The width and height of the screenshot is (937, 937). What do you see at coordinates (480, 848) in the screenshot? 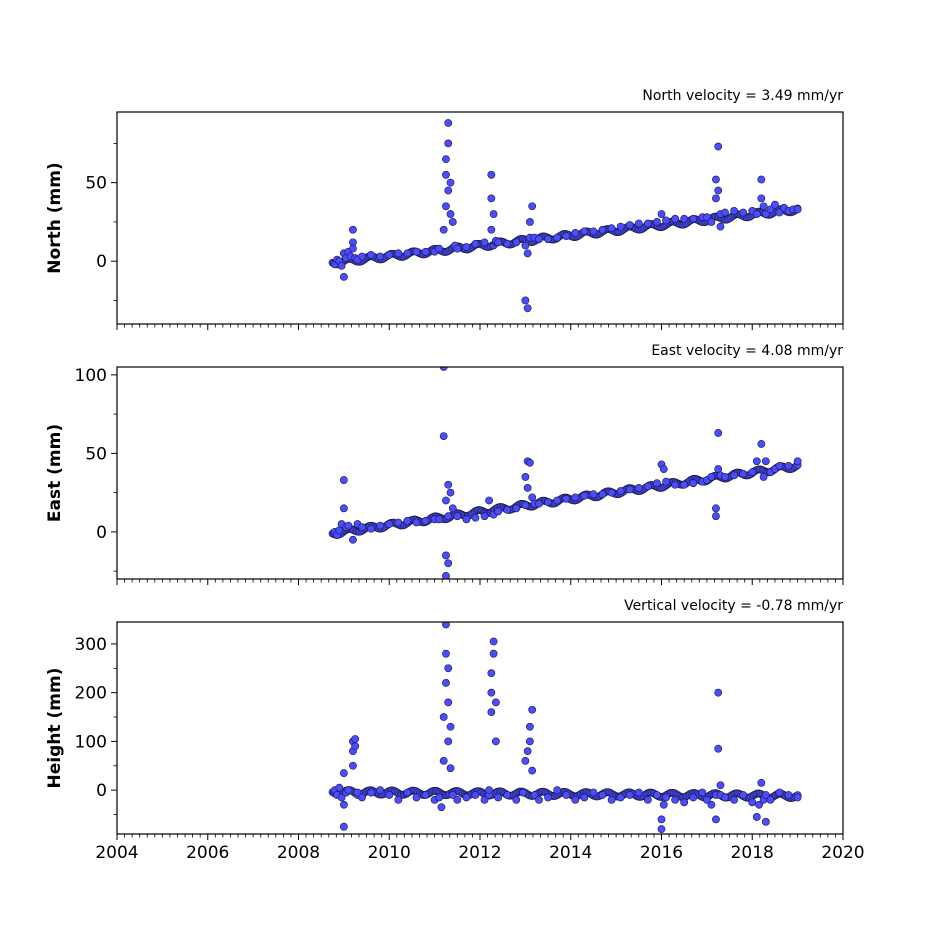
I see `x-axis-2: 2004 2006 2008 2010 2012 2014 2016 2018 2020` at bounding box center [480, 848].